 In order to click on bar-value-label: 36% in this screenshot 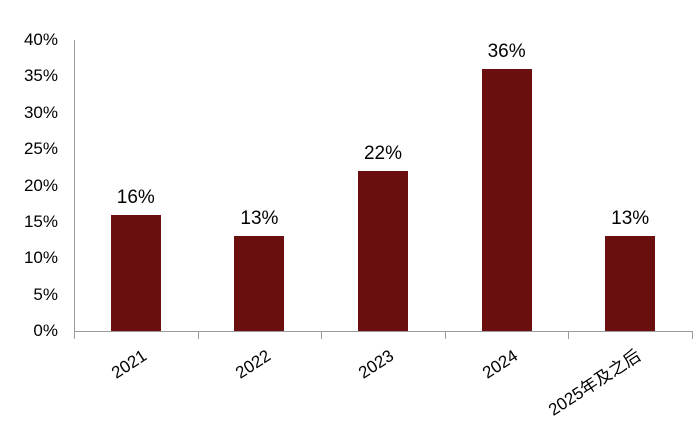, I will do `click(506, 52)`.